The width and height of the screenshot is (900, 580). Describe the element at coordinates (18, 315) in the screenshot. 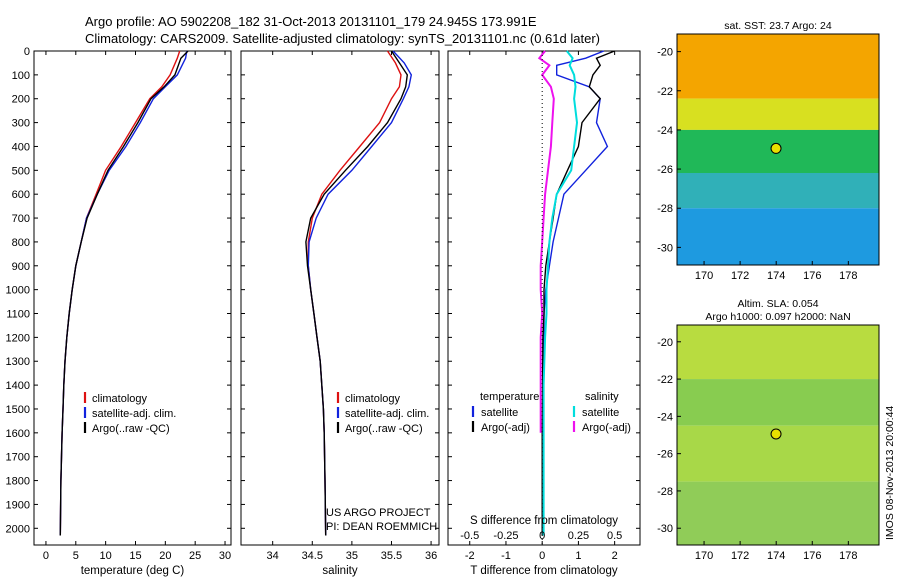

I see `y-tick-label: 1100` at that location.